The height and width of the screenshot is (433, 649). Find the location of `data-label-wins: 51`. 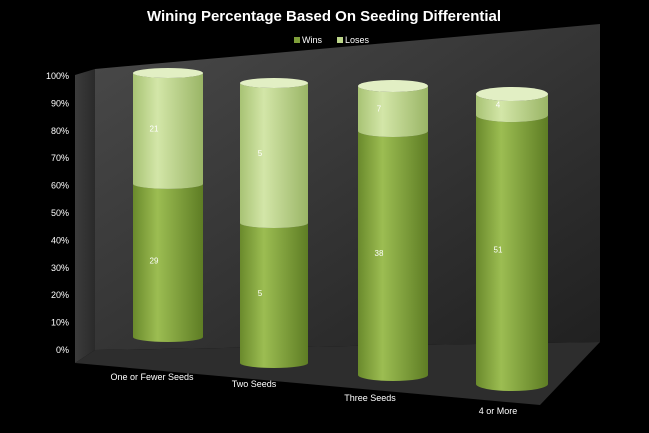

data-label-wins: 51 is located at coordinates (498, 250).